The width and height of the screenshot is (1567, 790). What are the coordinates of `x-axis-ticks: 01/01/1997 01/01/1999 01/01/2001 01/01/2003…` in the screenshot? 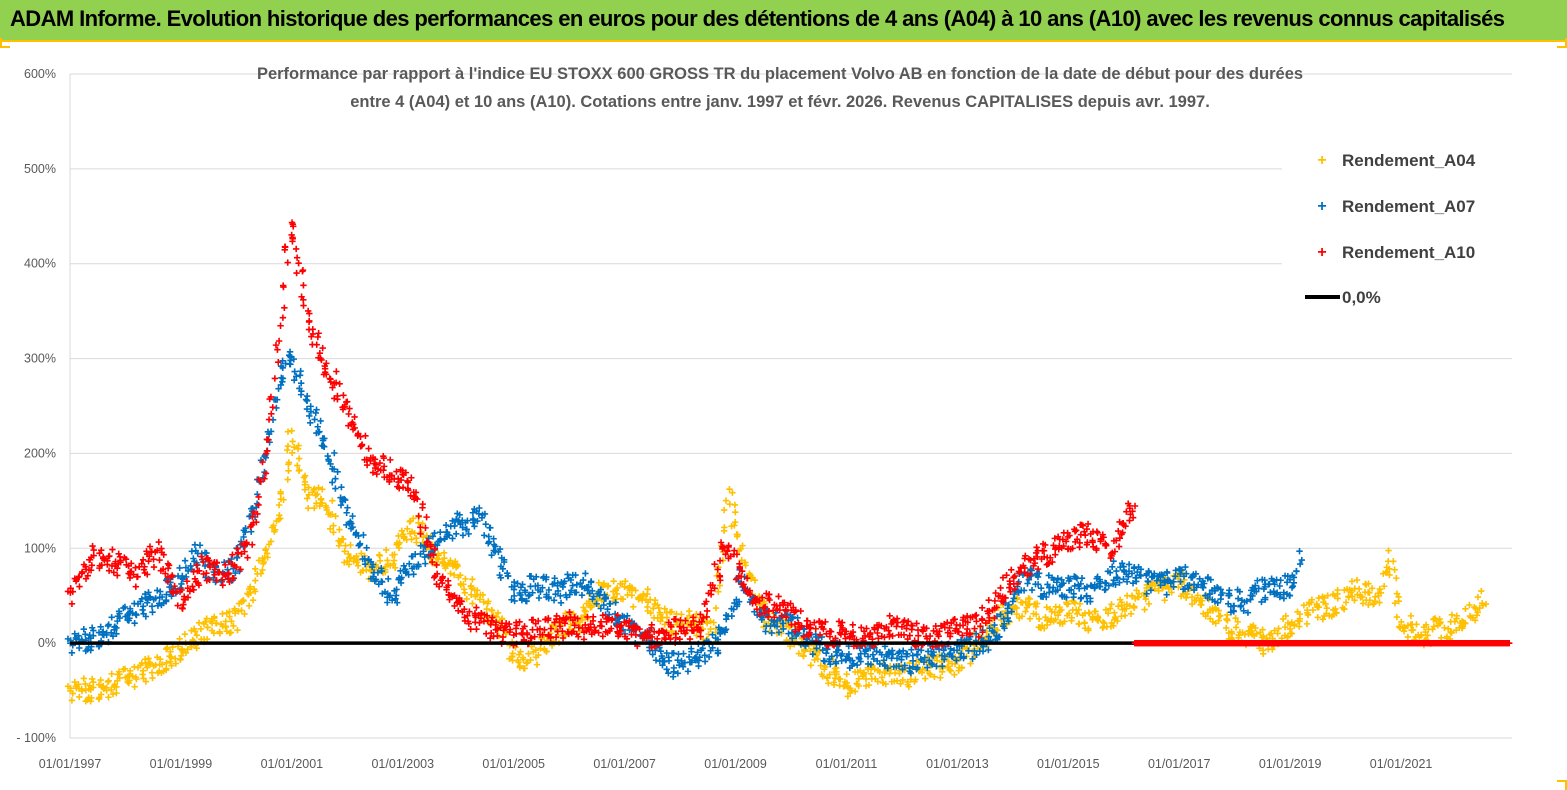 It's located at (736, 764).